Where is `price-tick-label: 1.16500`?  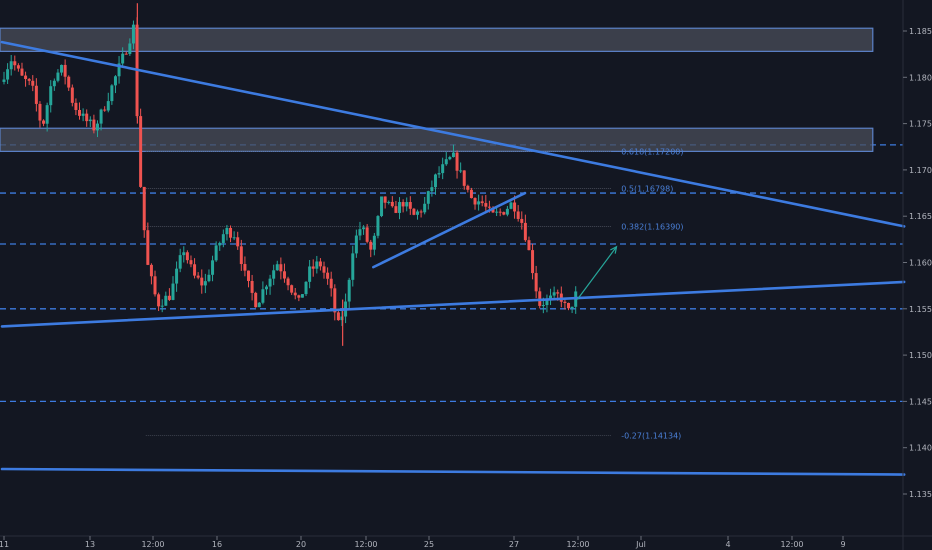
price-tick-label: 1.16500 is located at coordinates (920, 216).